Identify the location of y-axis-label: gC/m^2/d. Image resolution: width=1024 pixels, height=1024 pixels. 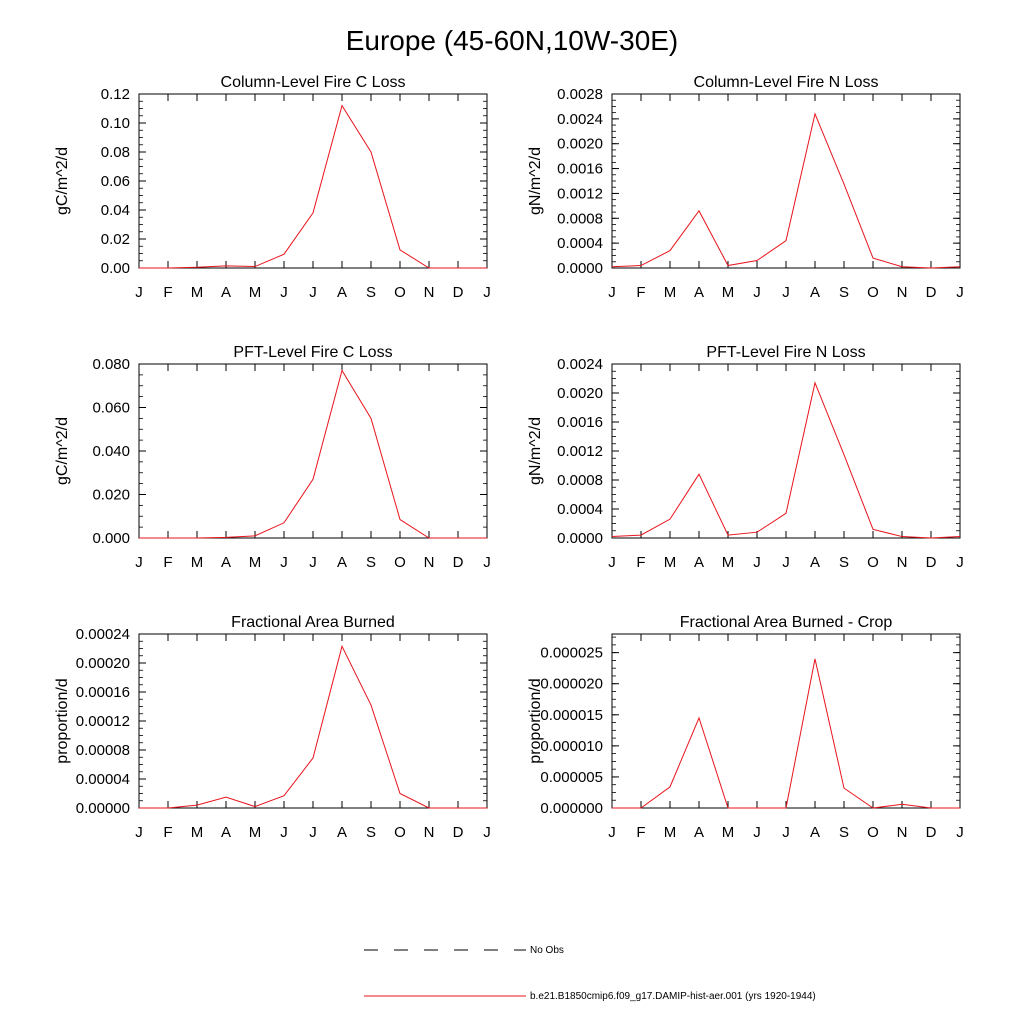
(62, 181).